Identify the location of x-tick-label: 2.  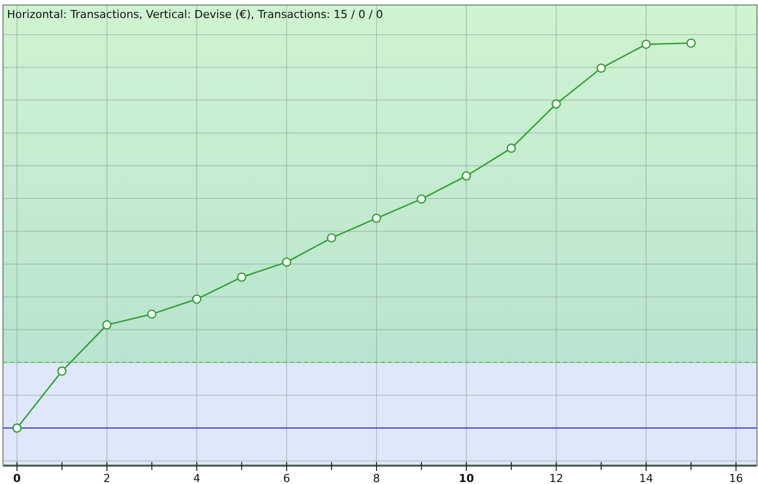
(106, 478).